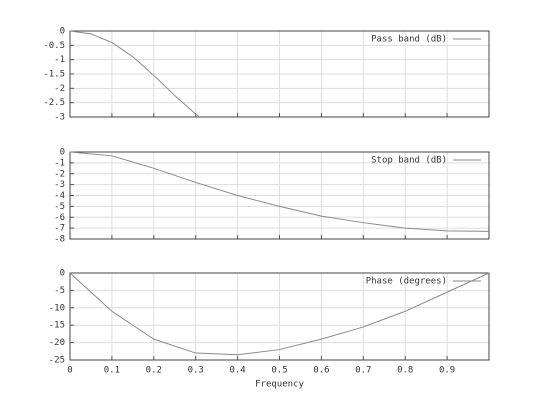  I want to click on legend-label: Stop band (dB), so click(409, 161).